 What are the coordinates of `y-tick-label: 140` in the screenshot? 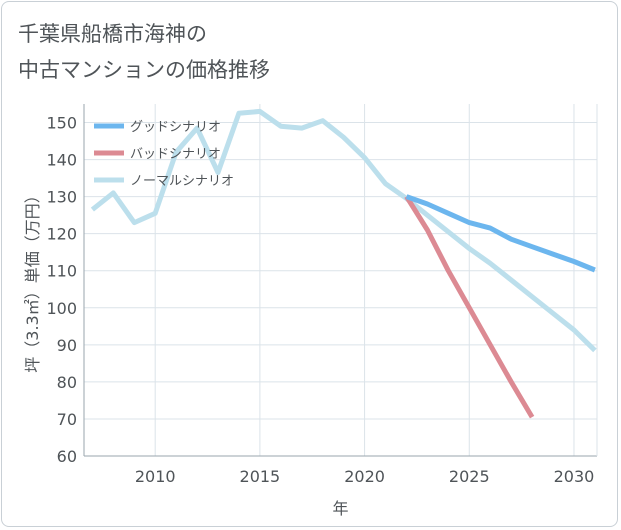 It's located at (61, 160).